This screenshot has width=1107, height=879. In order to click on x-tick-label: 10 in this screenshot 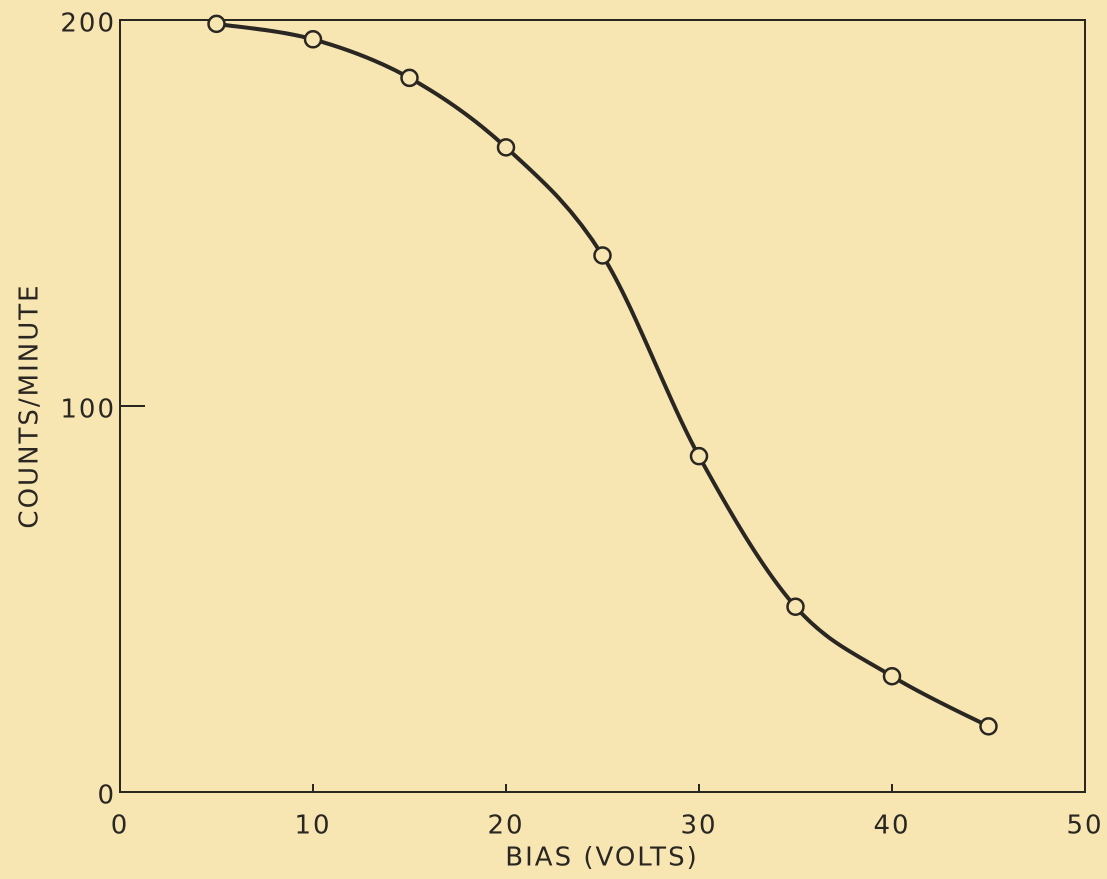, I will do `click(312, 826)`.